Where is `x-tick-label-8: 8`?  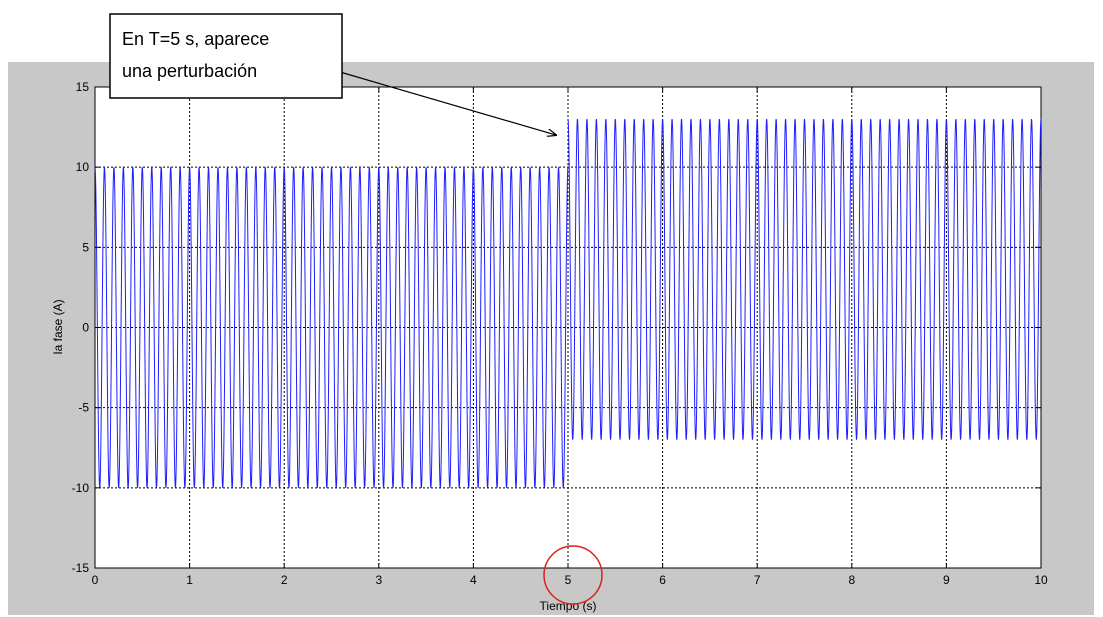 x-tick-label-8: 8 is located at coordinates (851, 580).